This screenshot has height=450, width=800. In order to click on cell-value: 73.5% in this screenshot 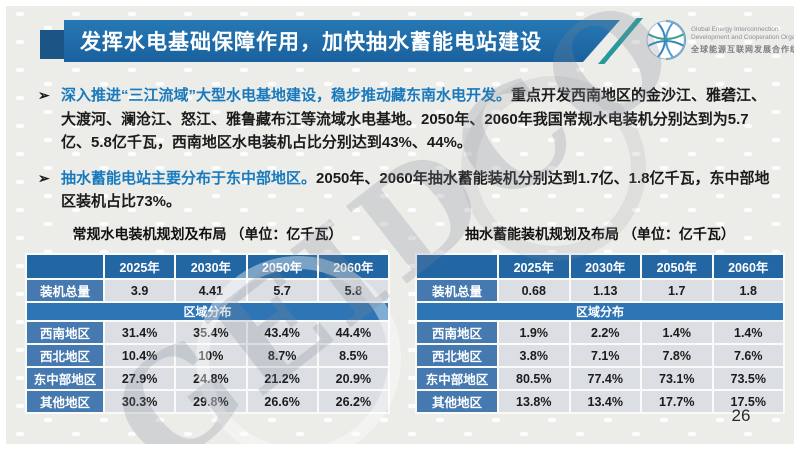, I will do `click(748, 378)`.